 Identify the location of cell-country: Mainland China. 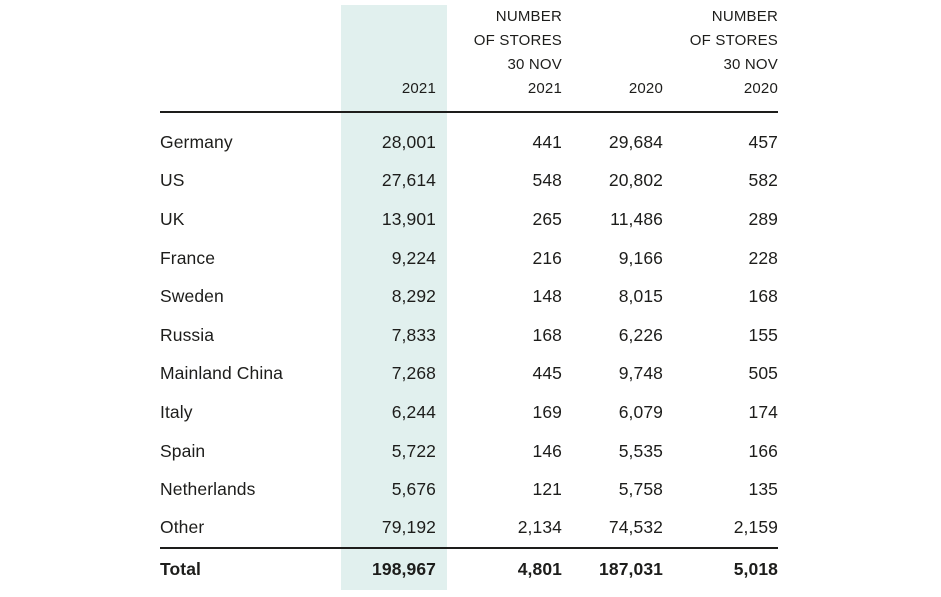
(222, 373).